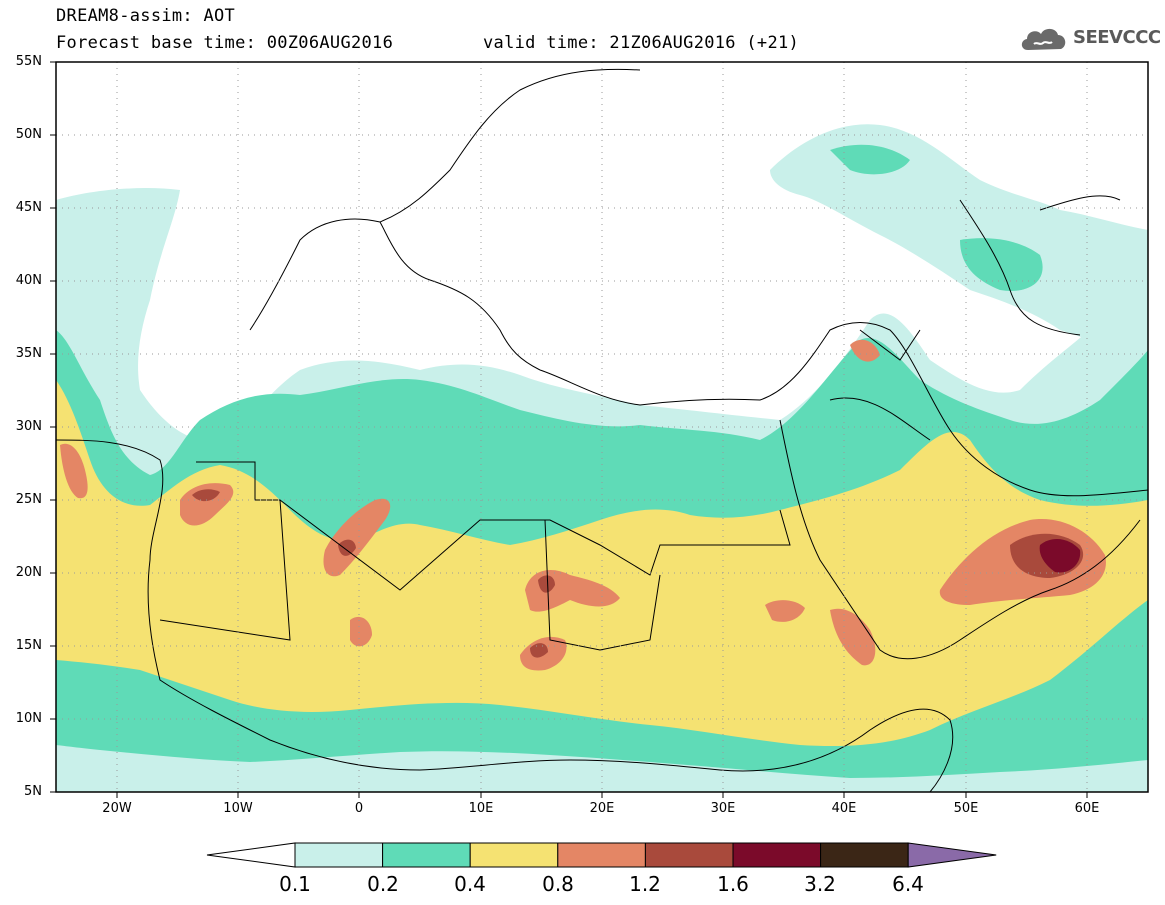 This screenshot has width=1165, height=905. I want to click on forecast-base-time: Forecast base time: 00Z06AUG2016, so click(225, 43).